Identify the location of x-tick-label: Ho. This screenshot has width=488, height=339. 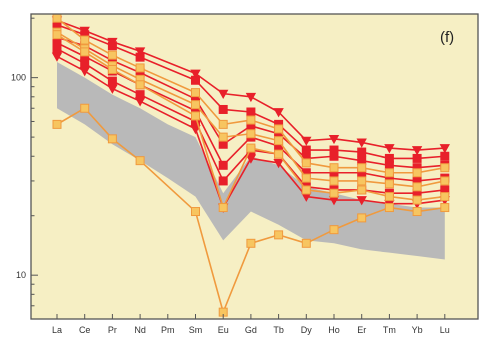
(334, 330).